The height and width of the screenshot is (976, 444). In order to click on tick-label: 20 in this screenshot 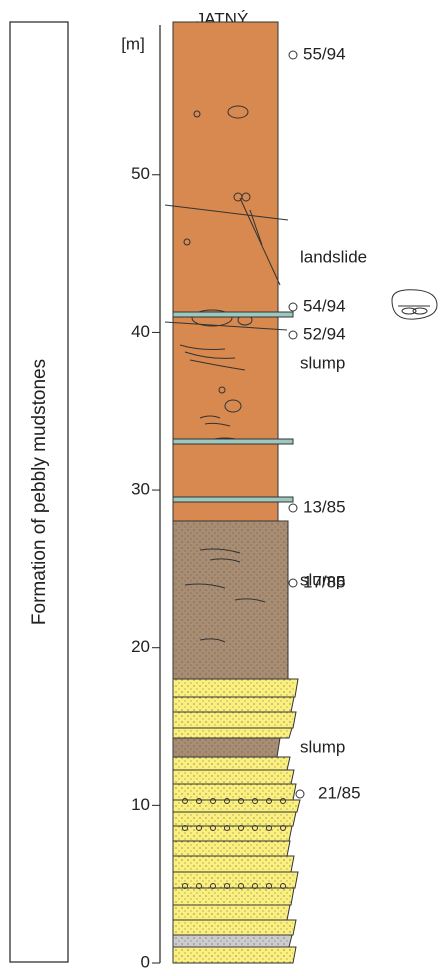, I will do `click(140, 646)`.